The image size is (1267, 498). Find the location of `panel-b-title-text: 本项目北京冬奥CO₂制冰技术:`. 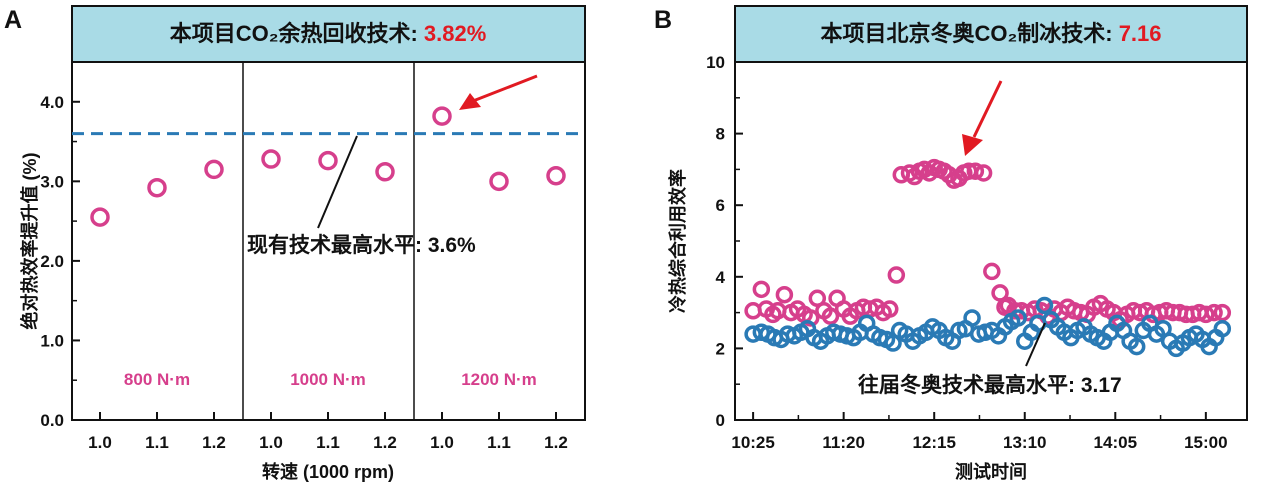

panel-b-title-text: 本项目北京冬奥CO₂制冰技术: is located at coordinates (969, 33).